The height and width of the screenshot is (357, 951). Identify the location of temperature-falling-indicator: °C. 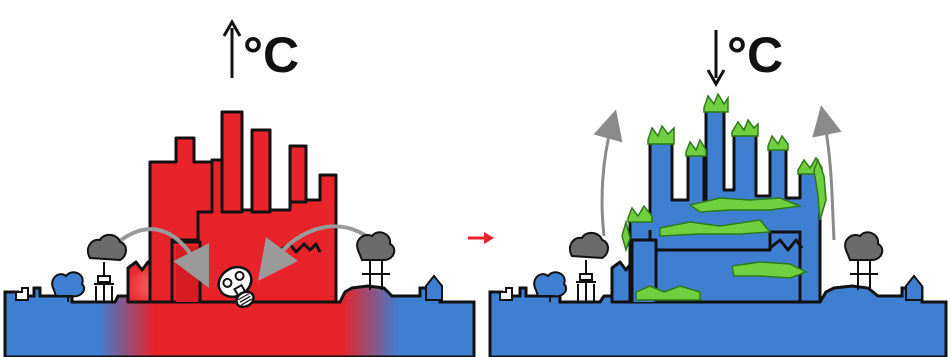
(744, 57).